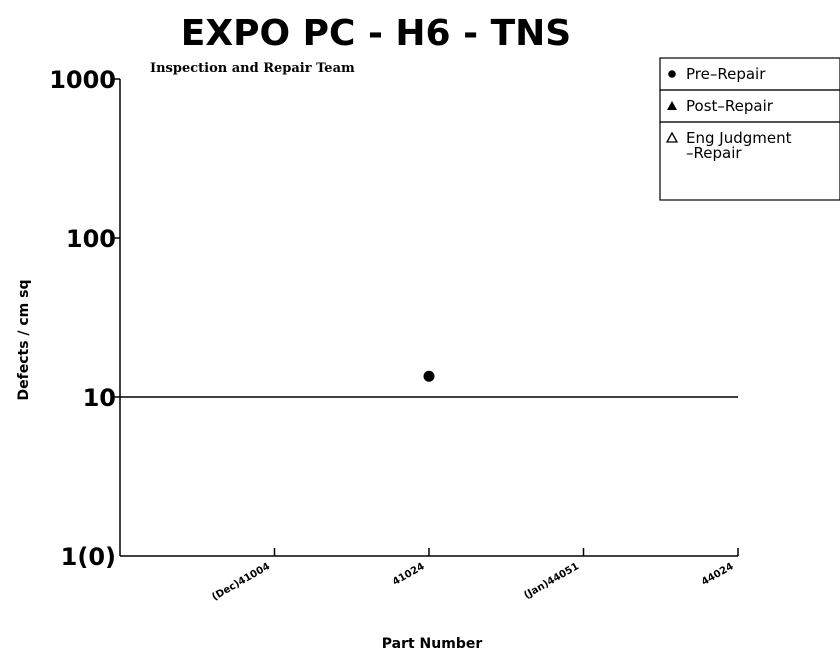  I want to click on open-triangle-icon, so click(672, 137).